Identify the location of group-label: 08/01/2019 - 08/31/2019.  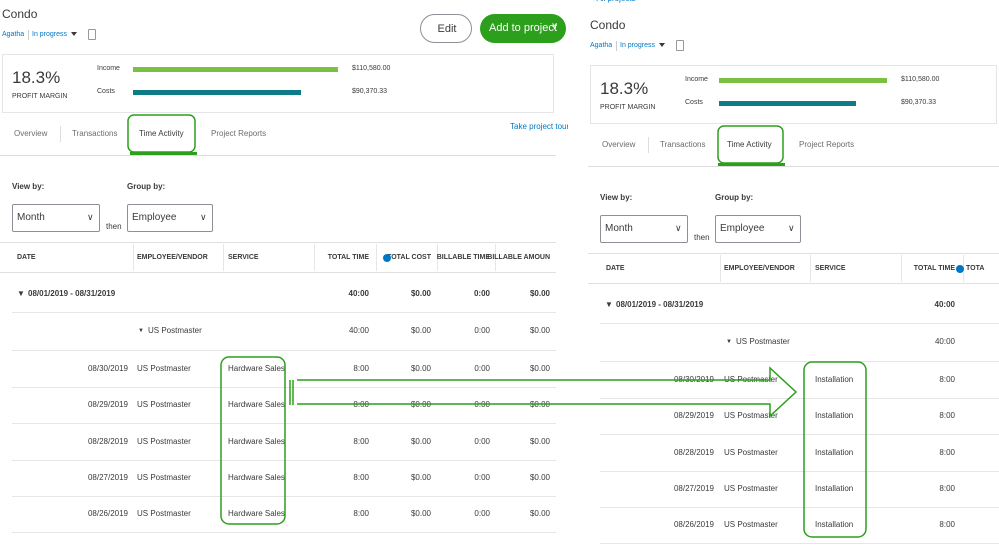
(72, 293).